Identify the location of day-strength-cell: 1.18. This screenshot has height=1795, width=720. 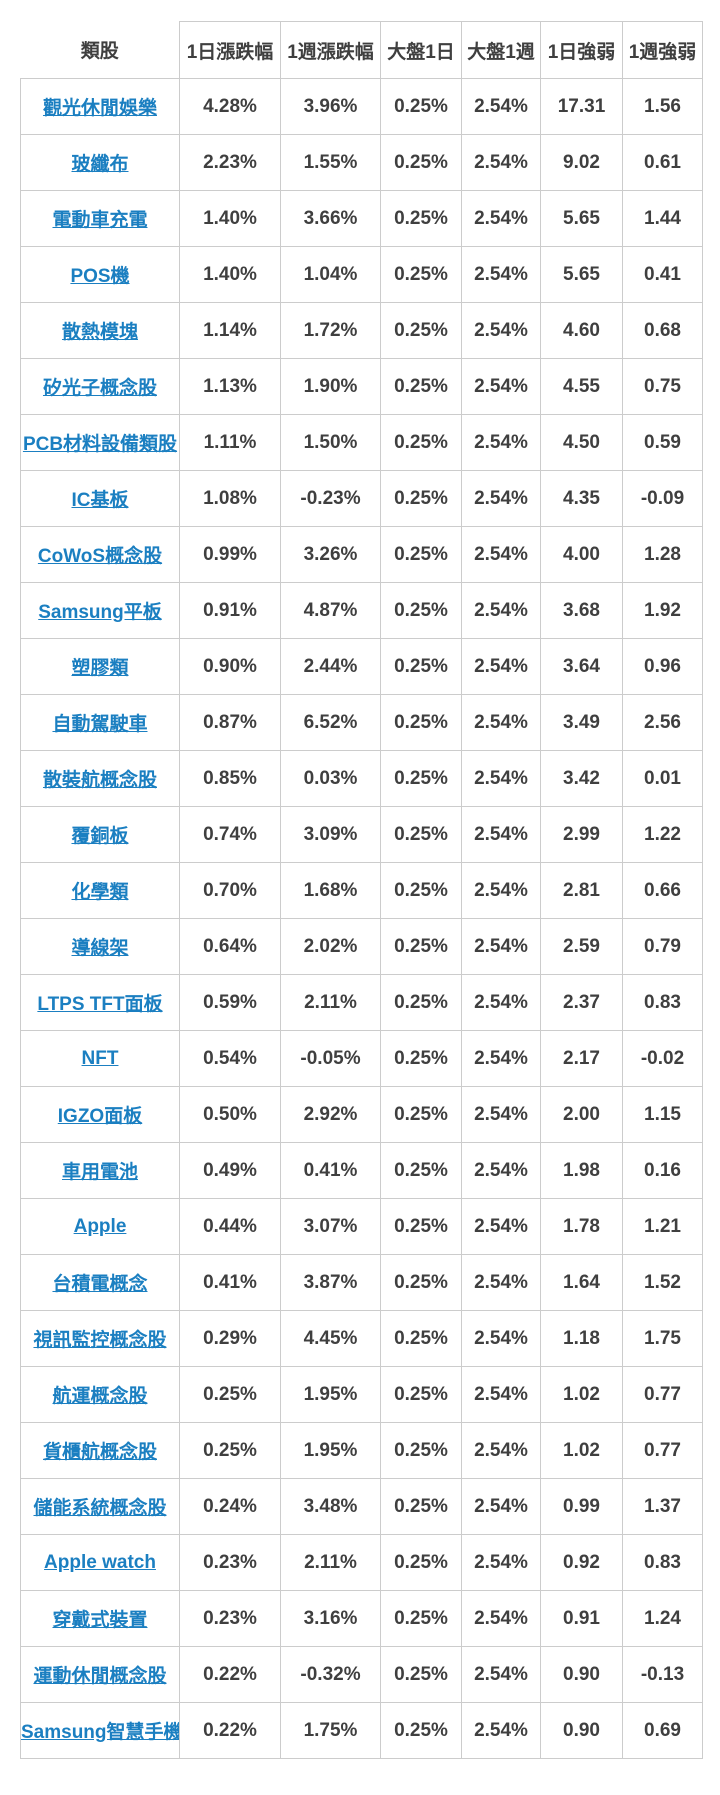
(581, 1338).